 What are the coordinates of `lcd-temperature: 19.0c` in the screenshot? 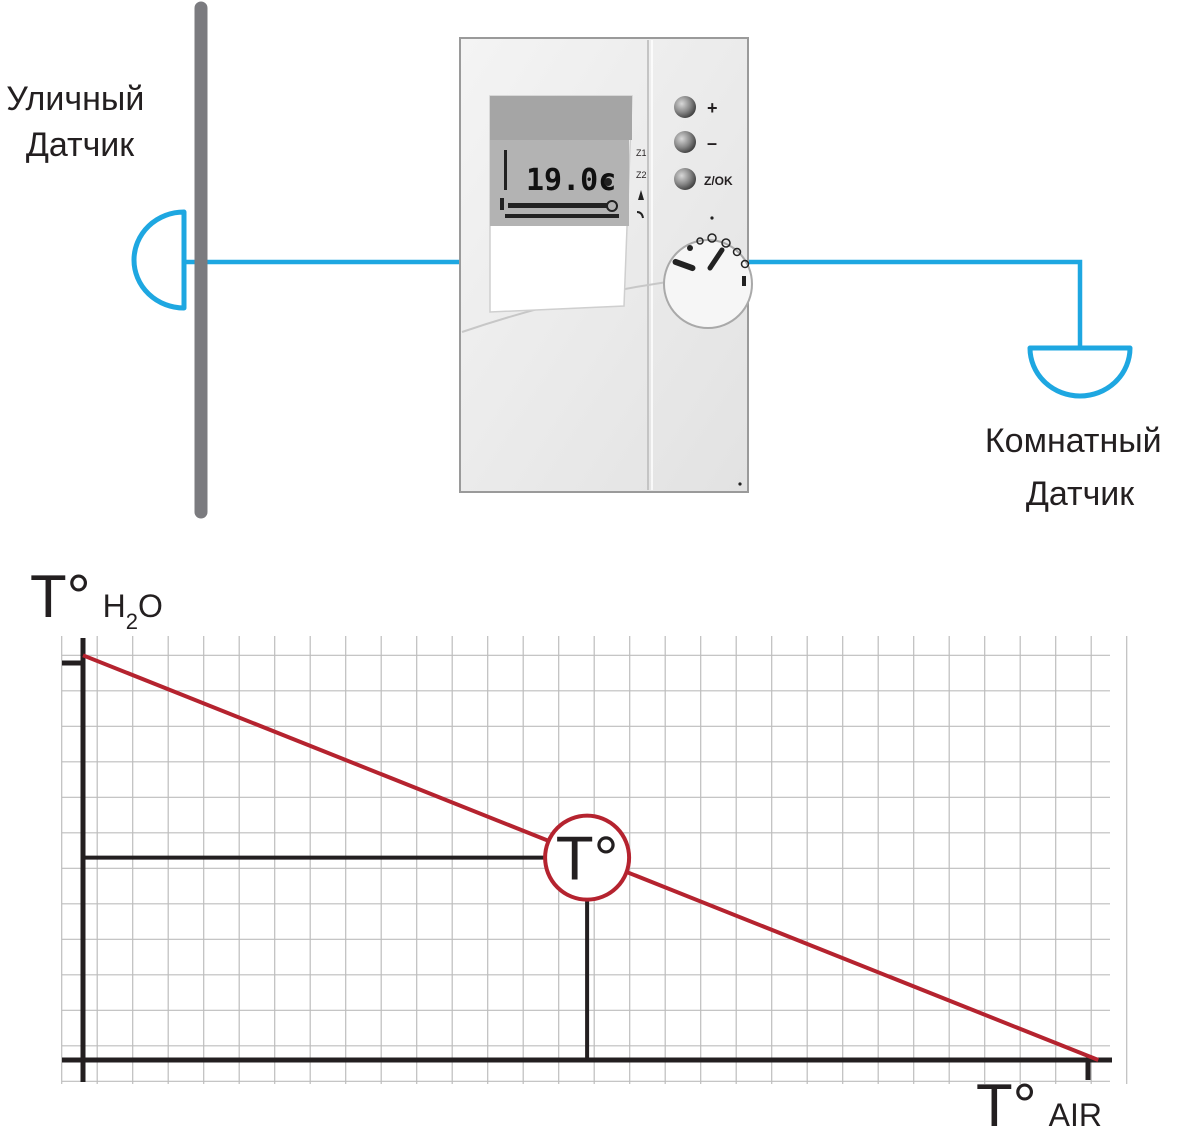 It's located at (571, 180).